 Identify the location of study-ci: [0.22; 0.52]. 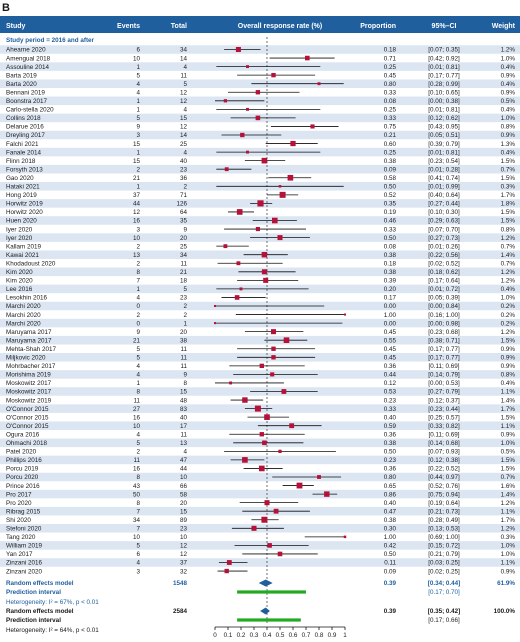
(444, 469).